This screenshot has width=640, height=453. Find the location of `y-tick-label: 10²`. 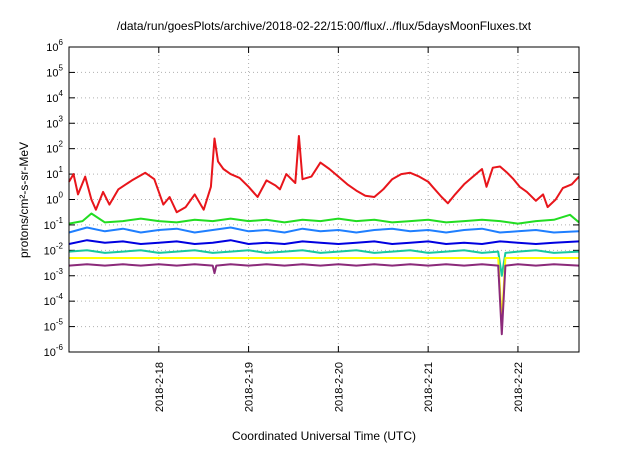

y-tick-label: 10² is located at coordinates (54, 148).